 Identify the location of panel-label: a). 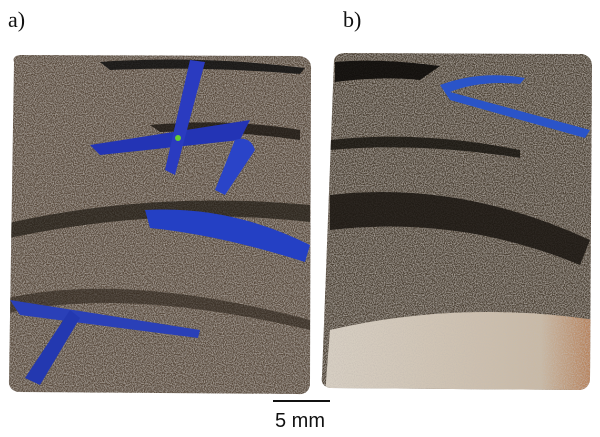
(16, 19).